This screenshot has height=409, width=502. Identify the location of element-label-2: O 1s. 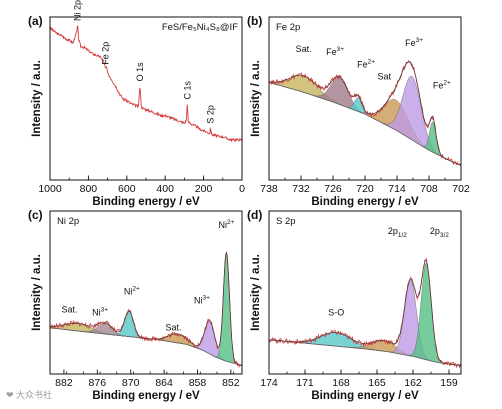
(140, 72).